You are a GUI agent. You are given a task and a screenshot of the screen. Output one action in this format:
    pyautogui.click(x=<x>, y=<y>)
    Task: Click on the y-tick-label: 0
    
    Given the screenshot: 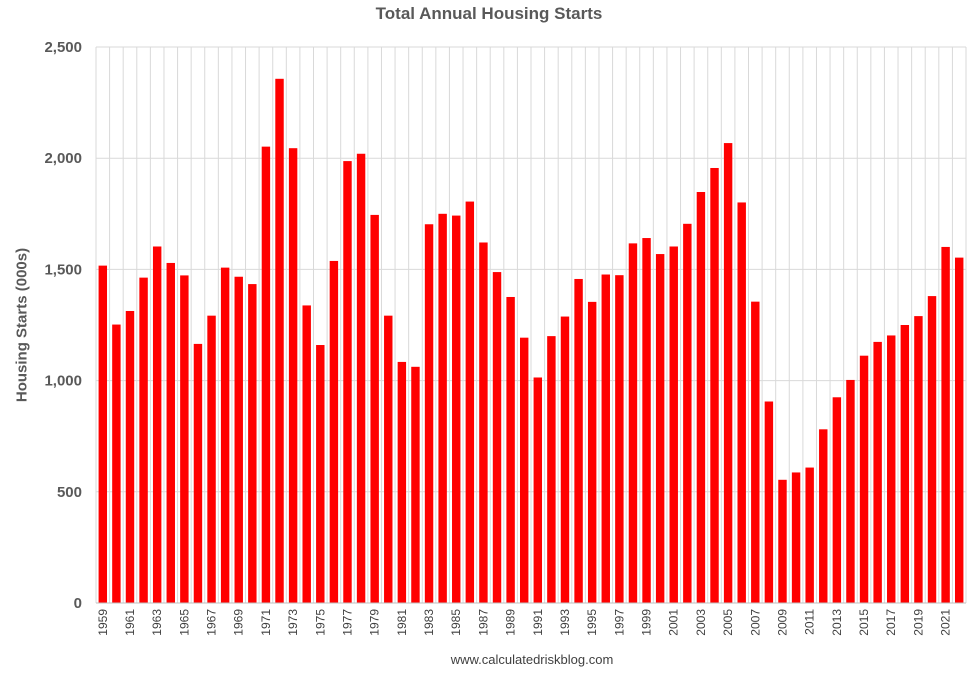 What is the action you would take?
    pyautogui.click(x=78, y=603)
    